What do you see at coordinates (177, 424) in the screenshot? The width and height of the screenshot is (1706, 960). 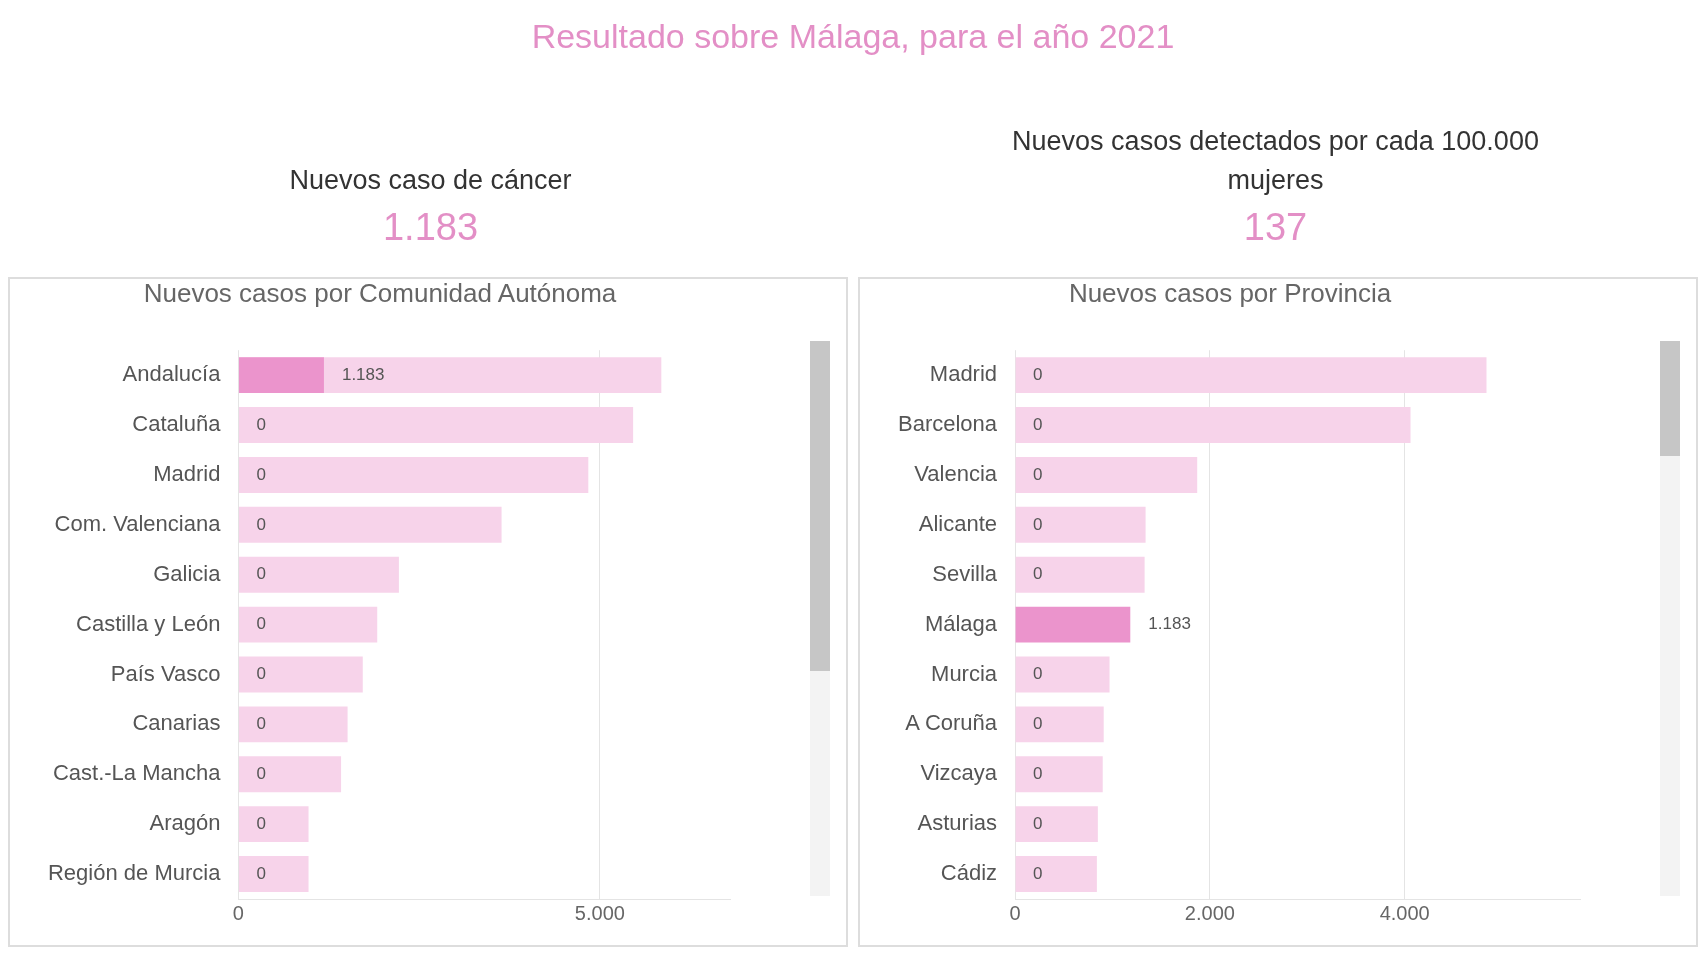 I see `y-tick-label: Cataluña` at bounding box center [177, 424].